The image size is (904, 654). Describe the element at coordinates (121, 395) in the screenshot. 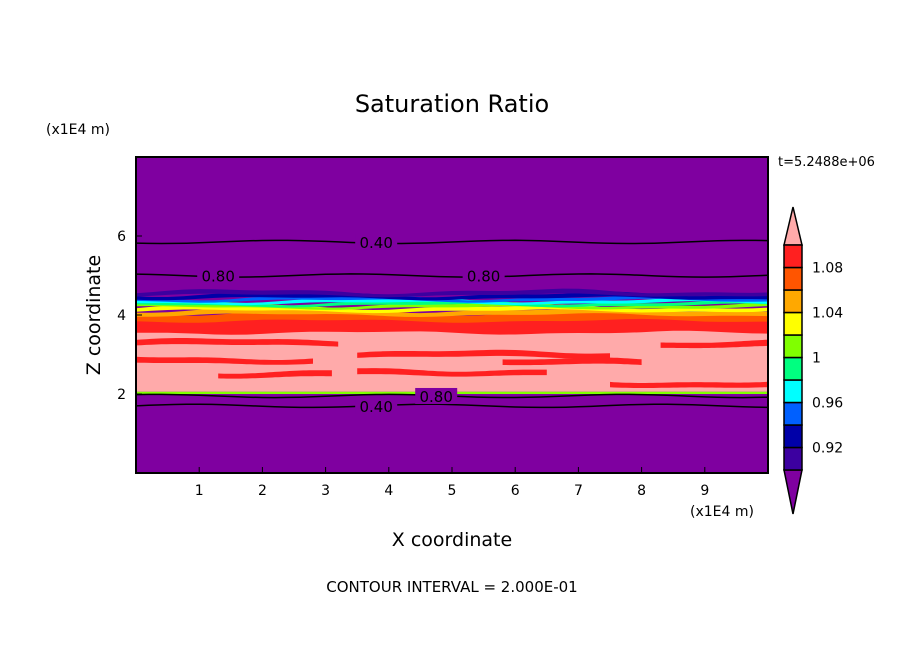

I see `y-tick-label: 2` at that location.